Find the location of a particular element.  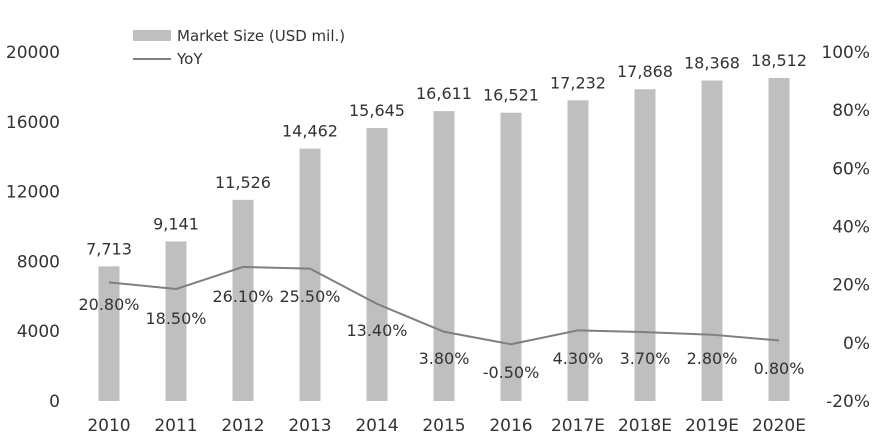

bar-2013 is located at coordinates (310, 274).